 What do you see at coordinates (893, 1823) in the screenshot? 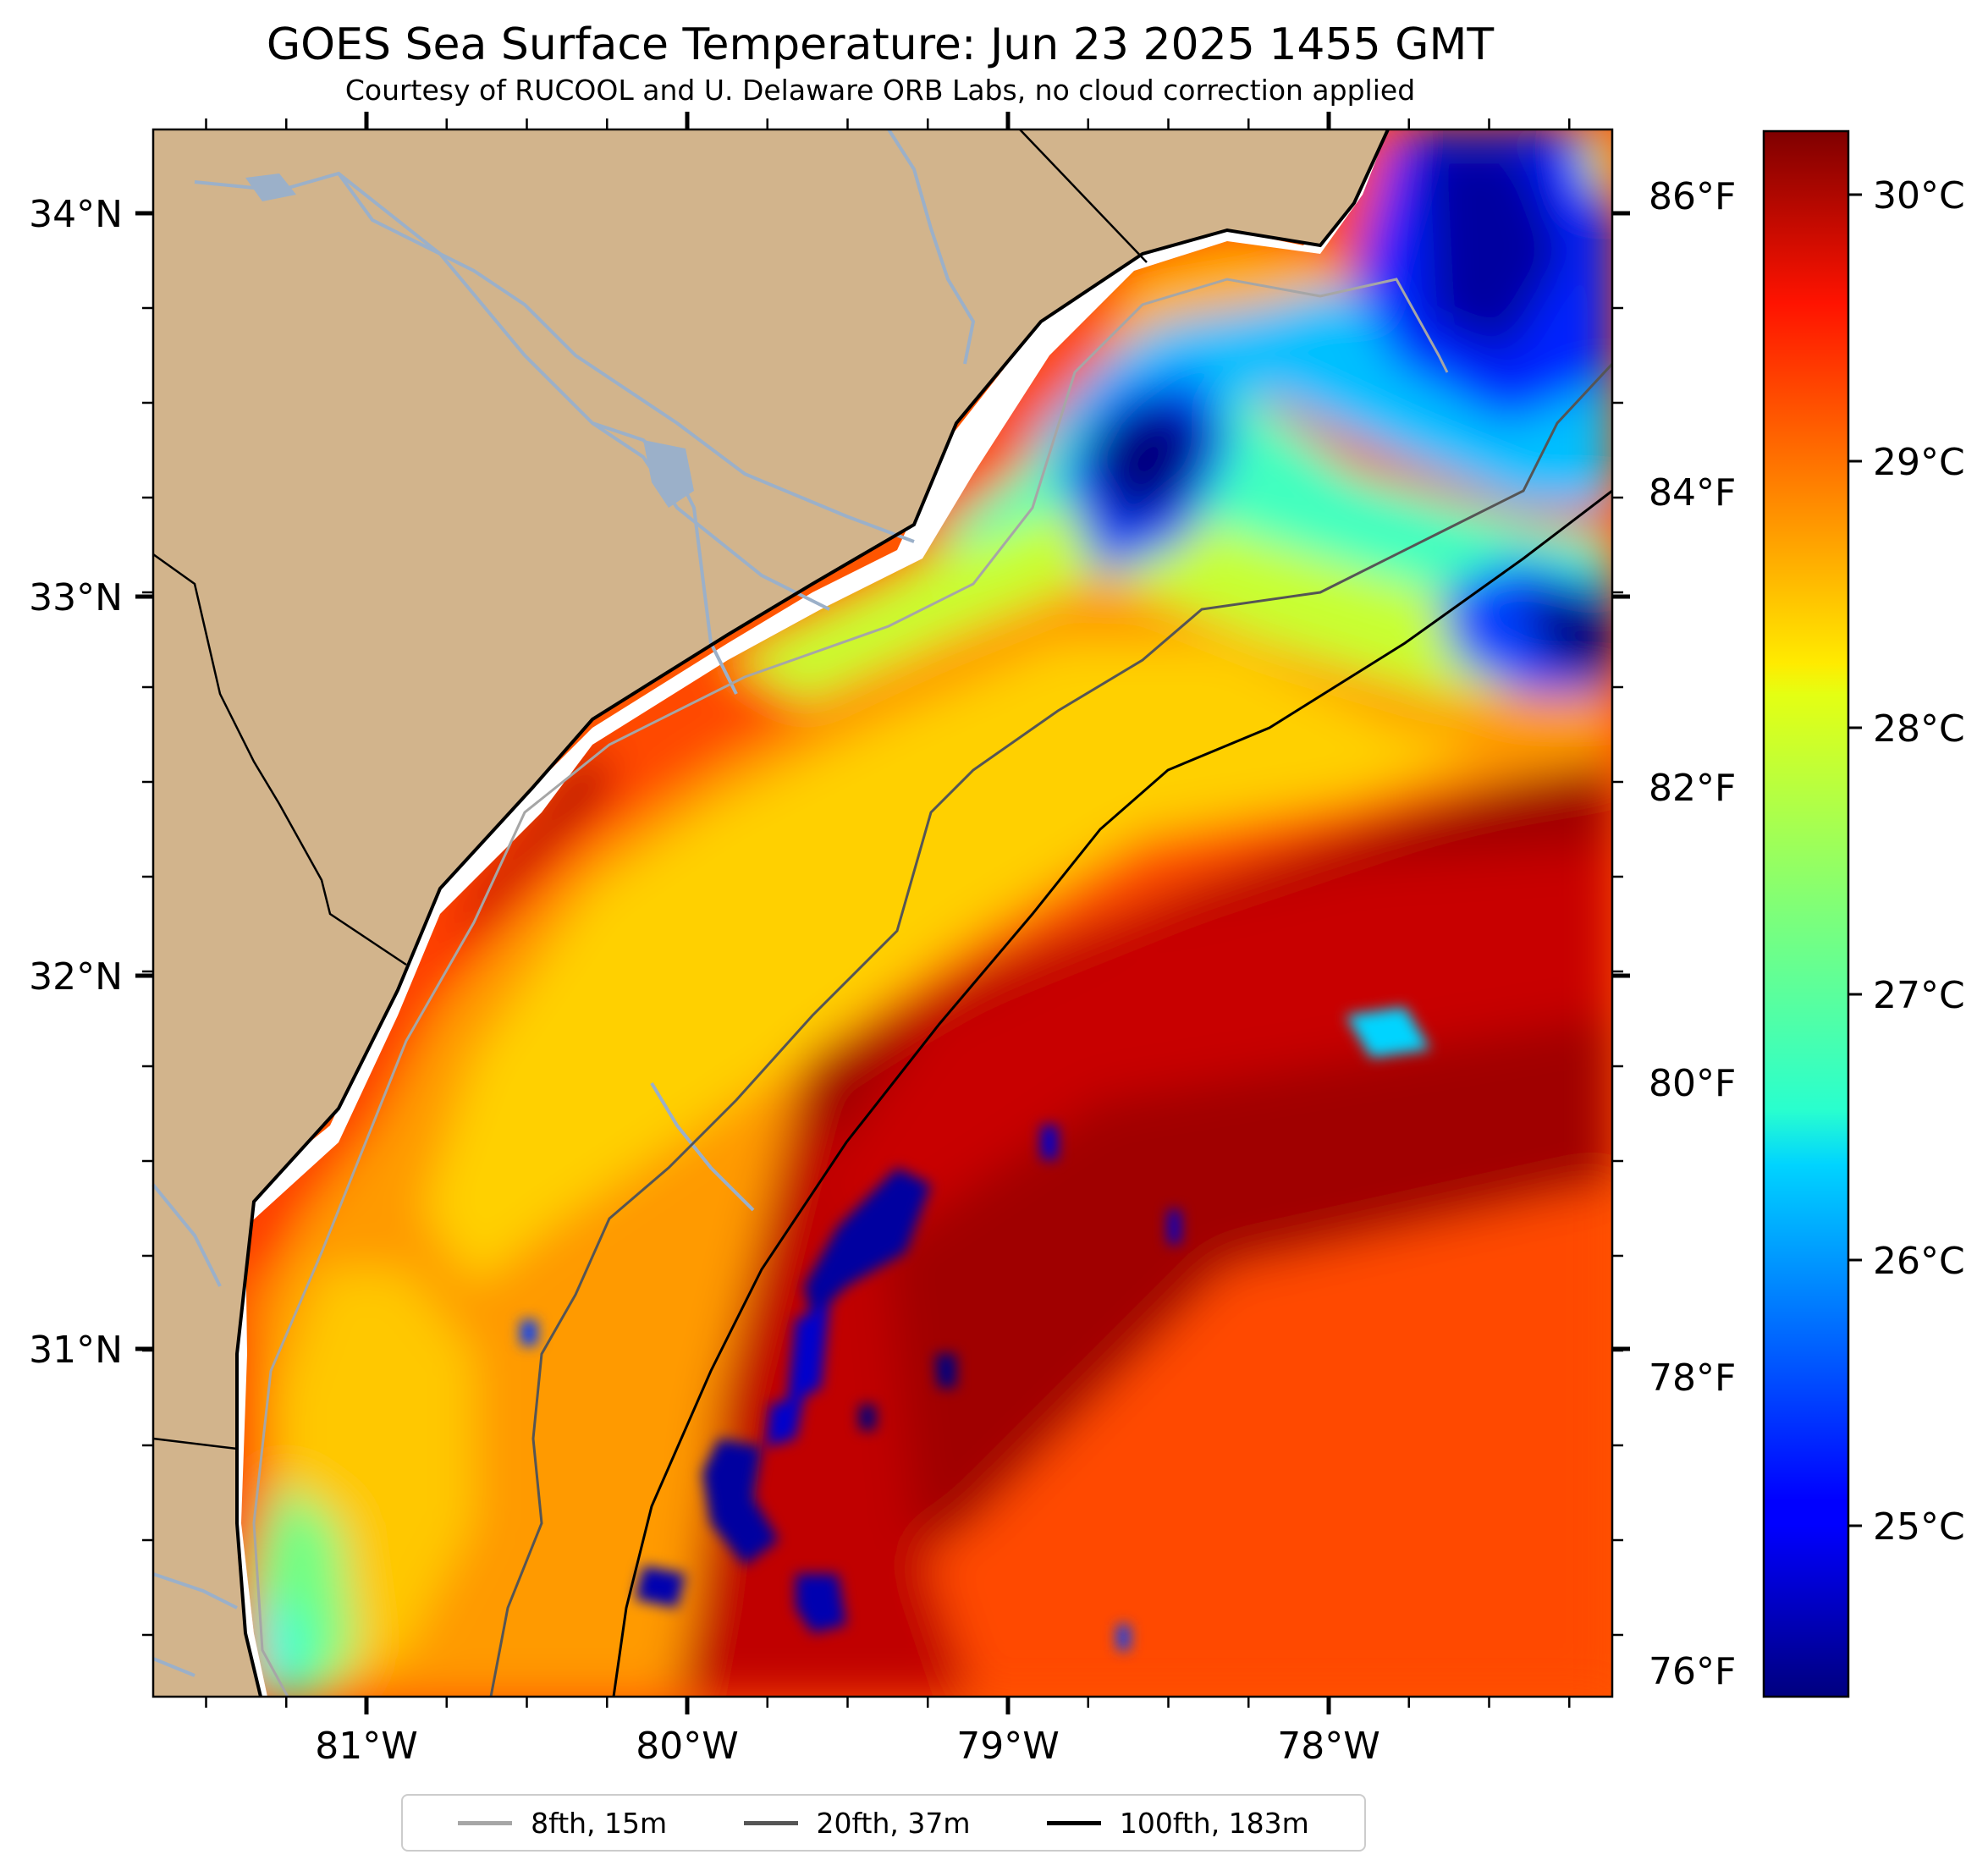
I see `legend-label-20fth: 20fth, 37m` at bounding box center [893, 1823].